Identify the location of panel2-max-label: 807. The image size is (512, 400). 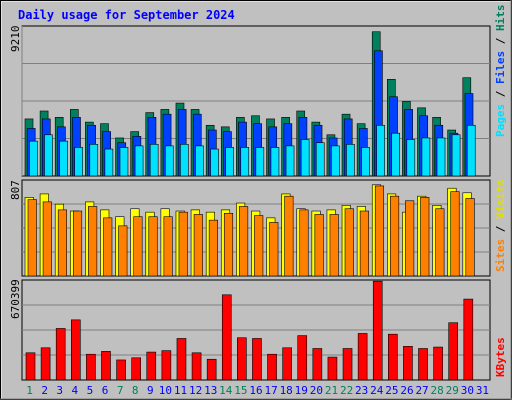
(15, 190).